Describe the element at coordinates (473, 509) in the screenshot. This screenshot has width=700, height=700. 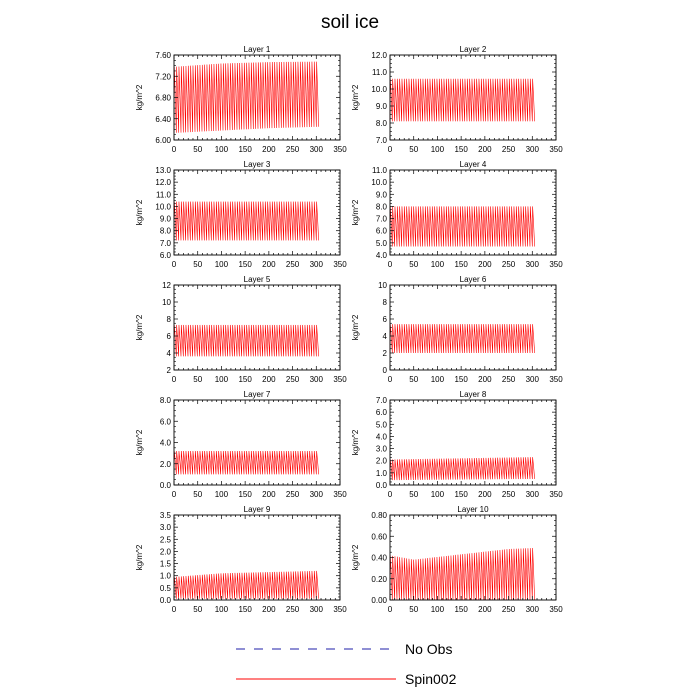
I see `panel-title: Layer 10` at that location.